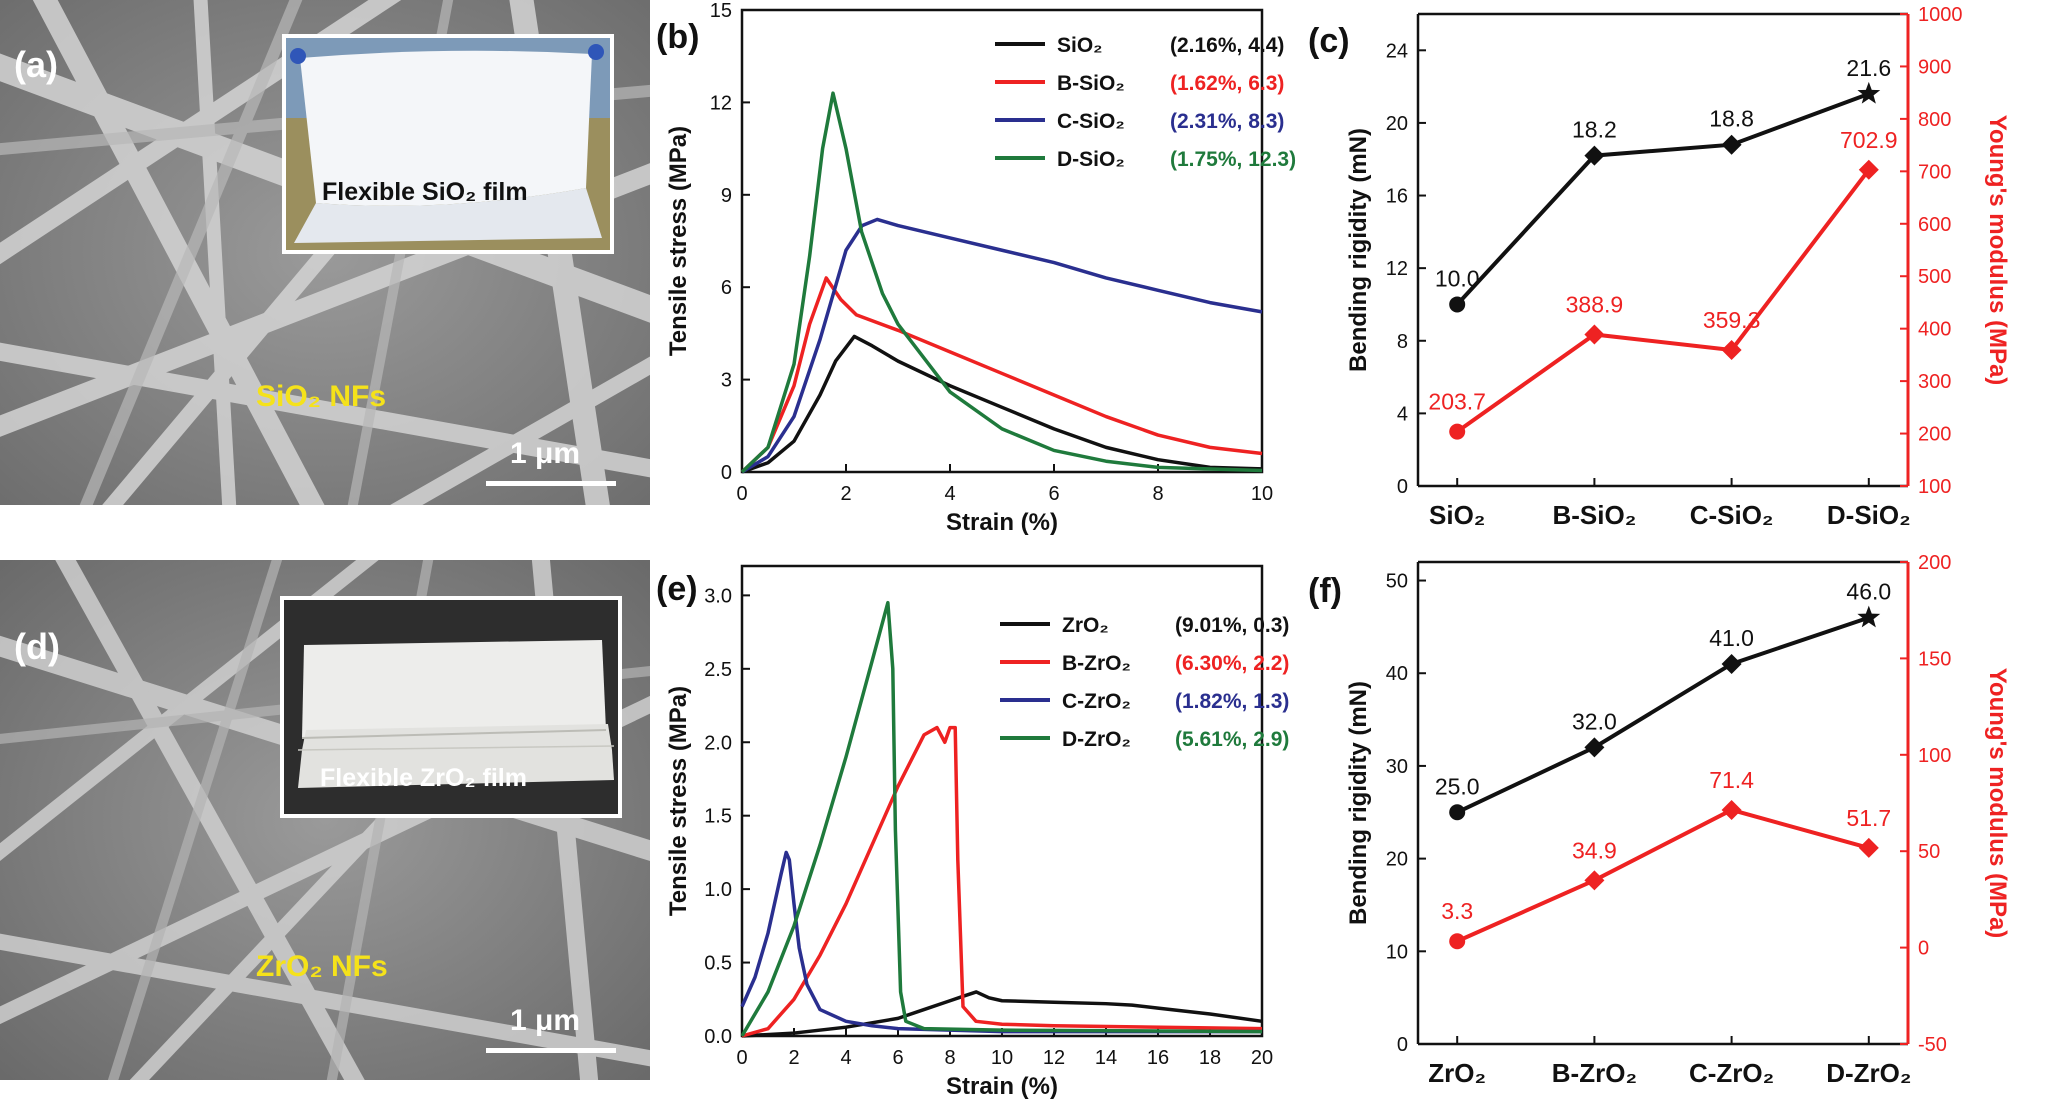 The height and width of the screenshot is (1107, 2050). Describe the element at coordinates (1233, 159) in the screenshot. I see `legend-note: (1.75%, 12.3)` at that location.